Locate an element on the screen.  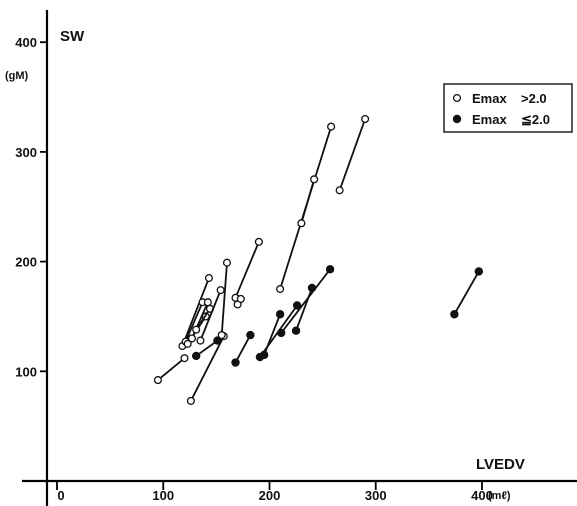
x-tick-label: 400 is located at coordinates (482, 495).